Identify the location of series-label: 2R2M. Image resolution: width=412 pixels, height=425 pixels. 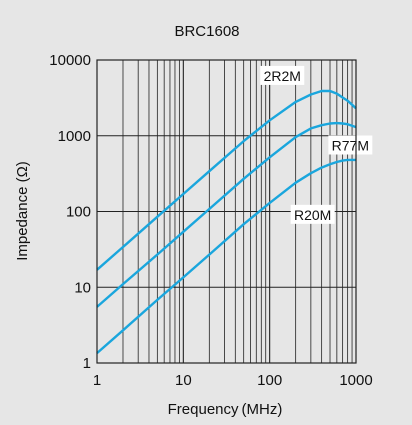
(282, 76).